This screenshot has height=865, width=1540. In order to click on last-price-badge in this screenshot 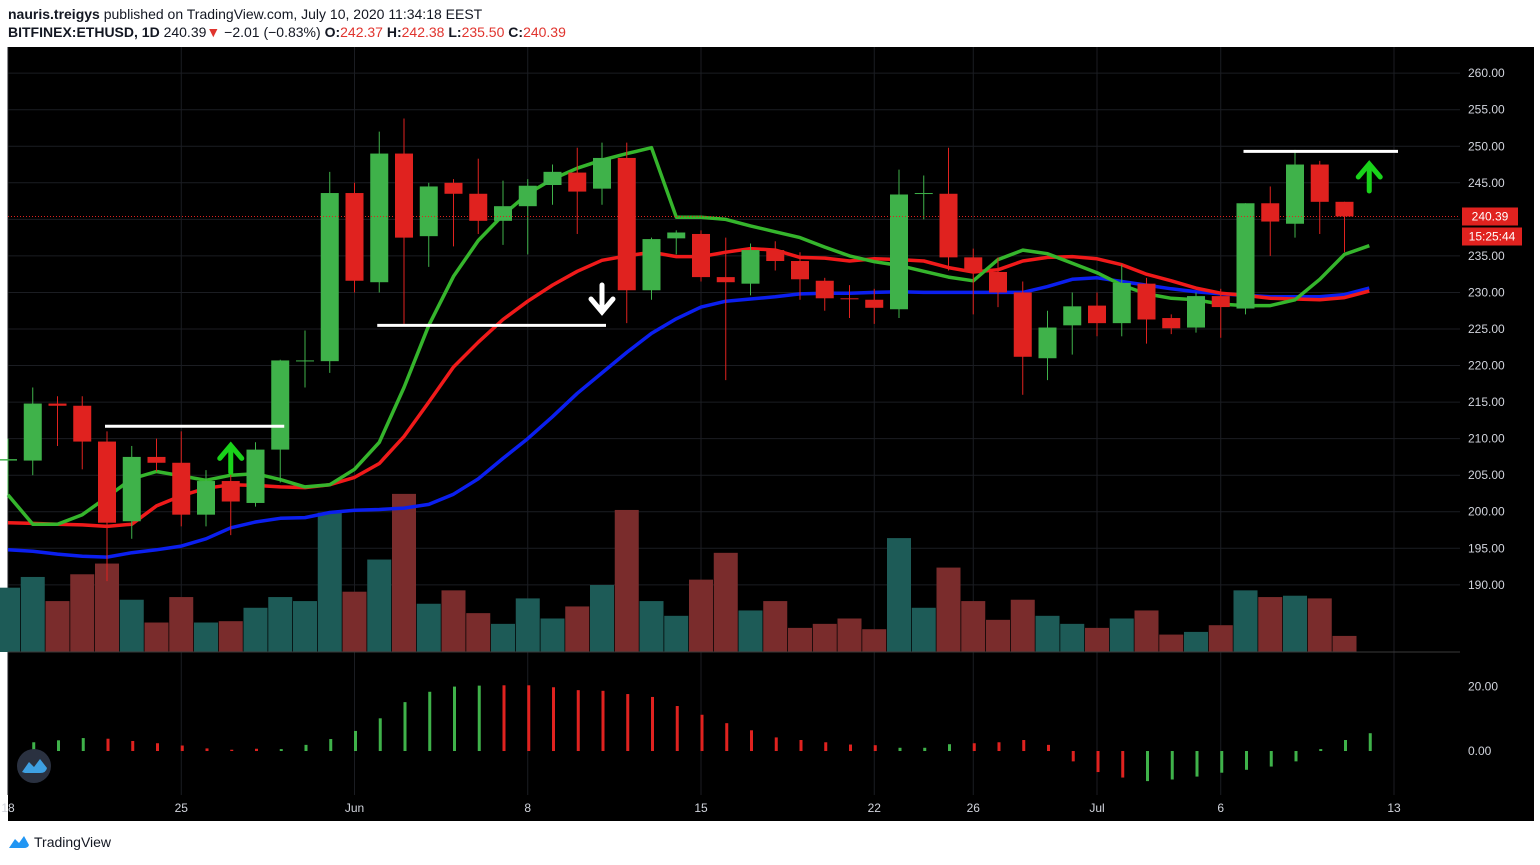, I will do `click(1490, 216)`.